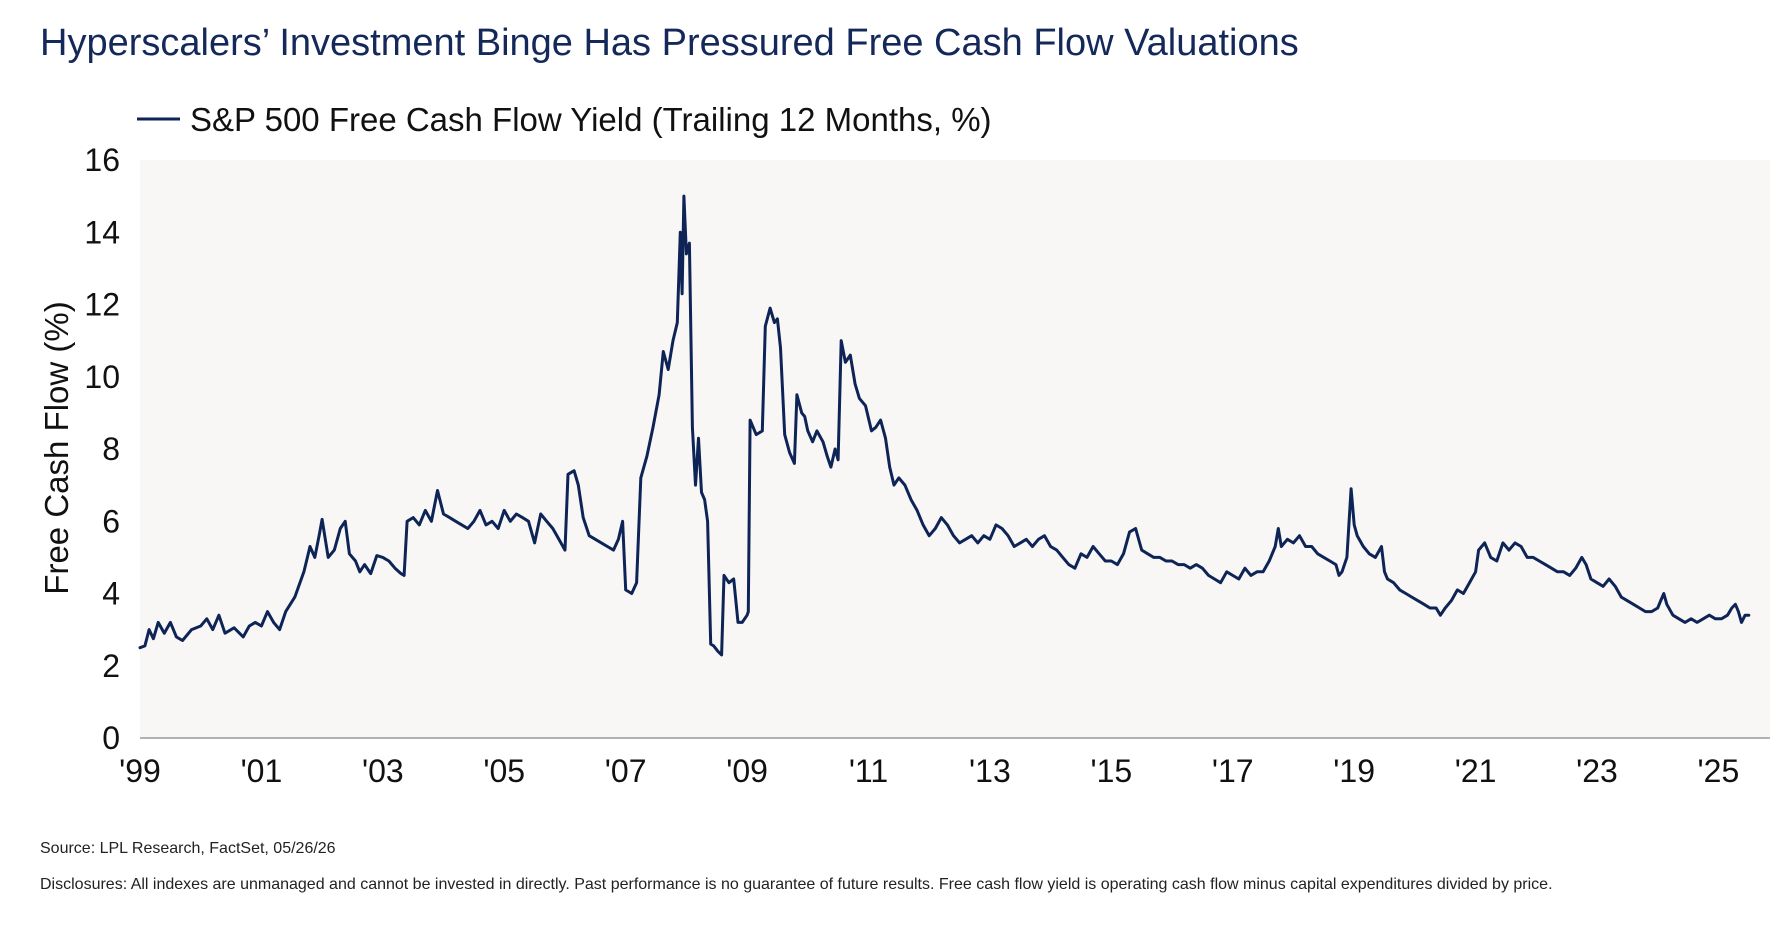 The width and height of the screenshot is (1776, 938). I want to click on y-tick-label: 2, so click(111, 666).